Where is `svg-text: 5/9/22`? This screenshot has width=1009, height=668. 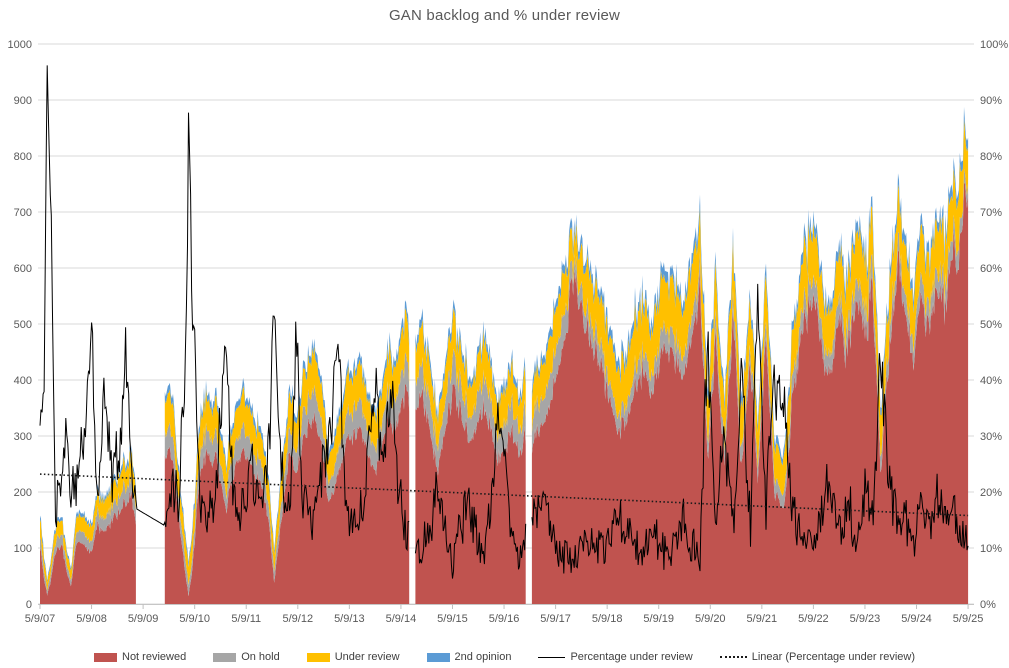
svg-text: 5/9/22 is located at coordinates (813, 619).